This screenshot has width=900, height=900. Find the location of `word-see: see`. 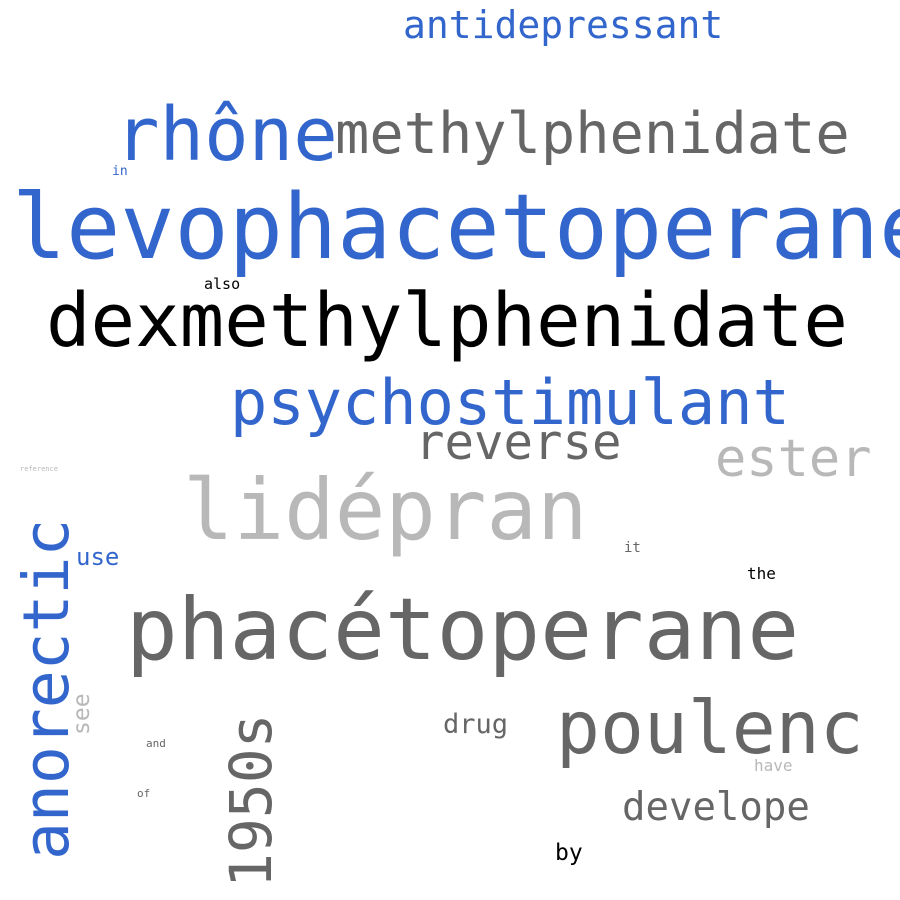

word-see: see is located at coordinates (82, 714).